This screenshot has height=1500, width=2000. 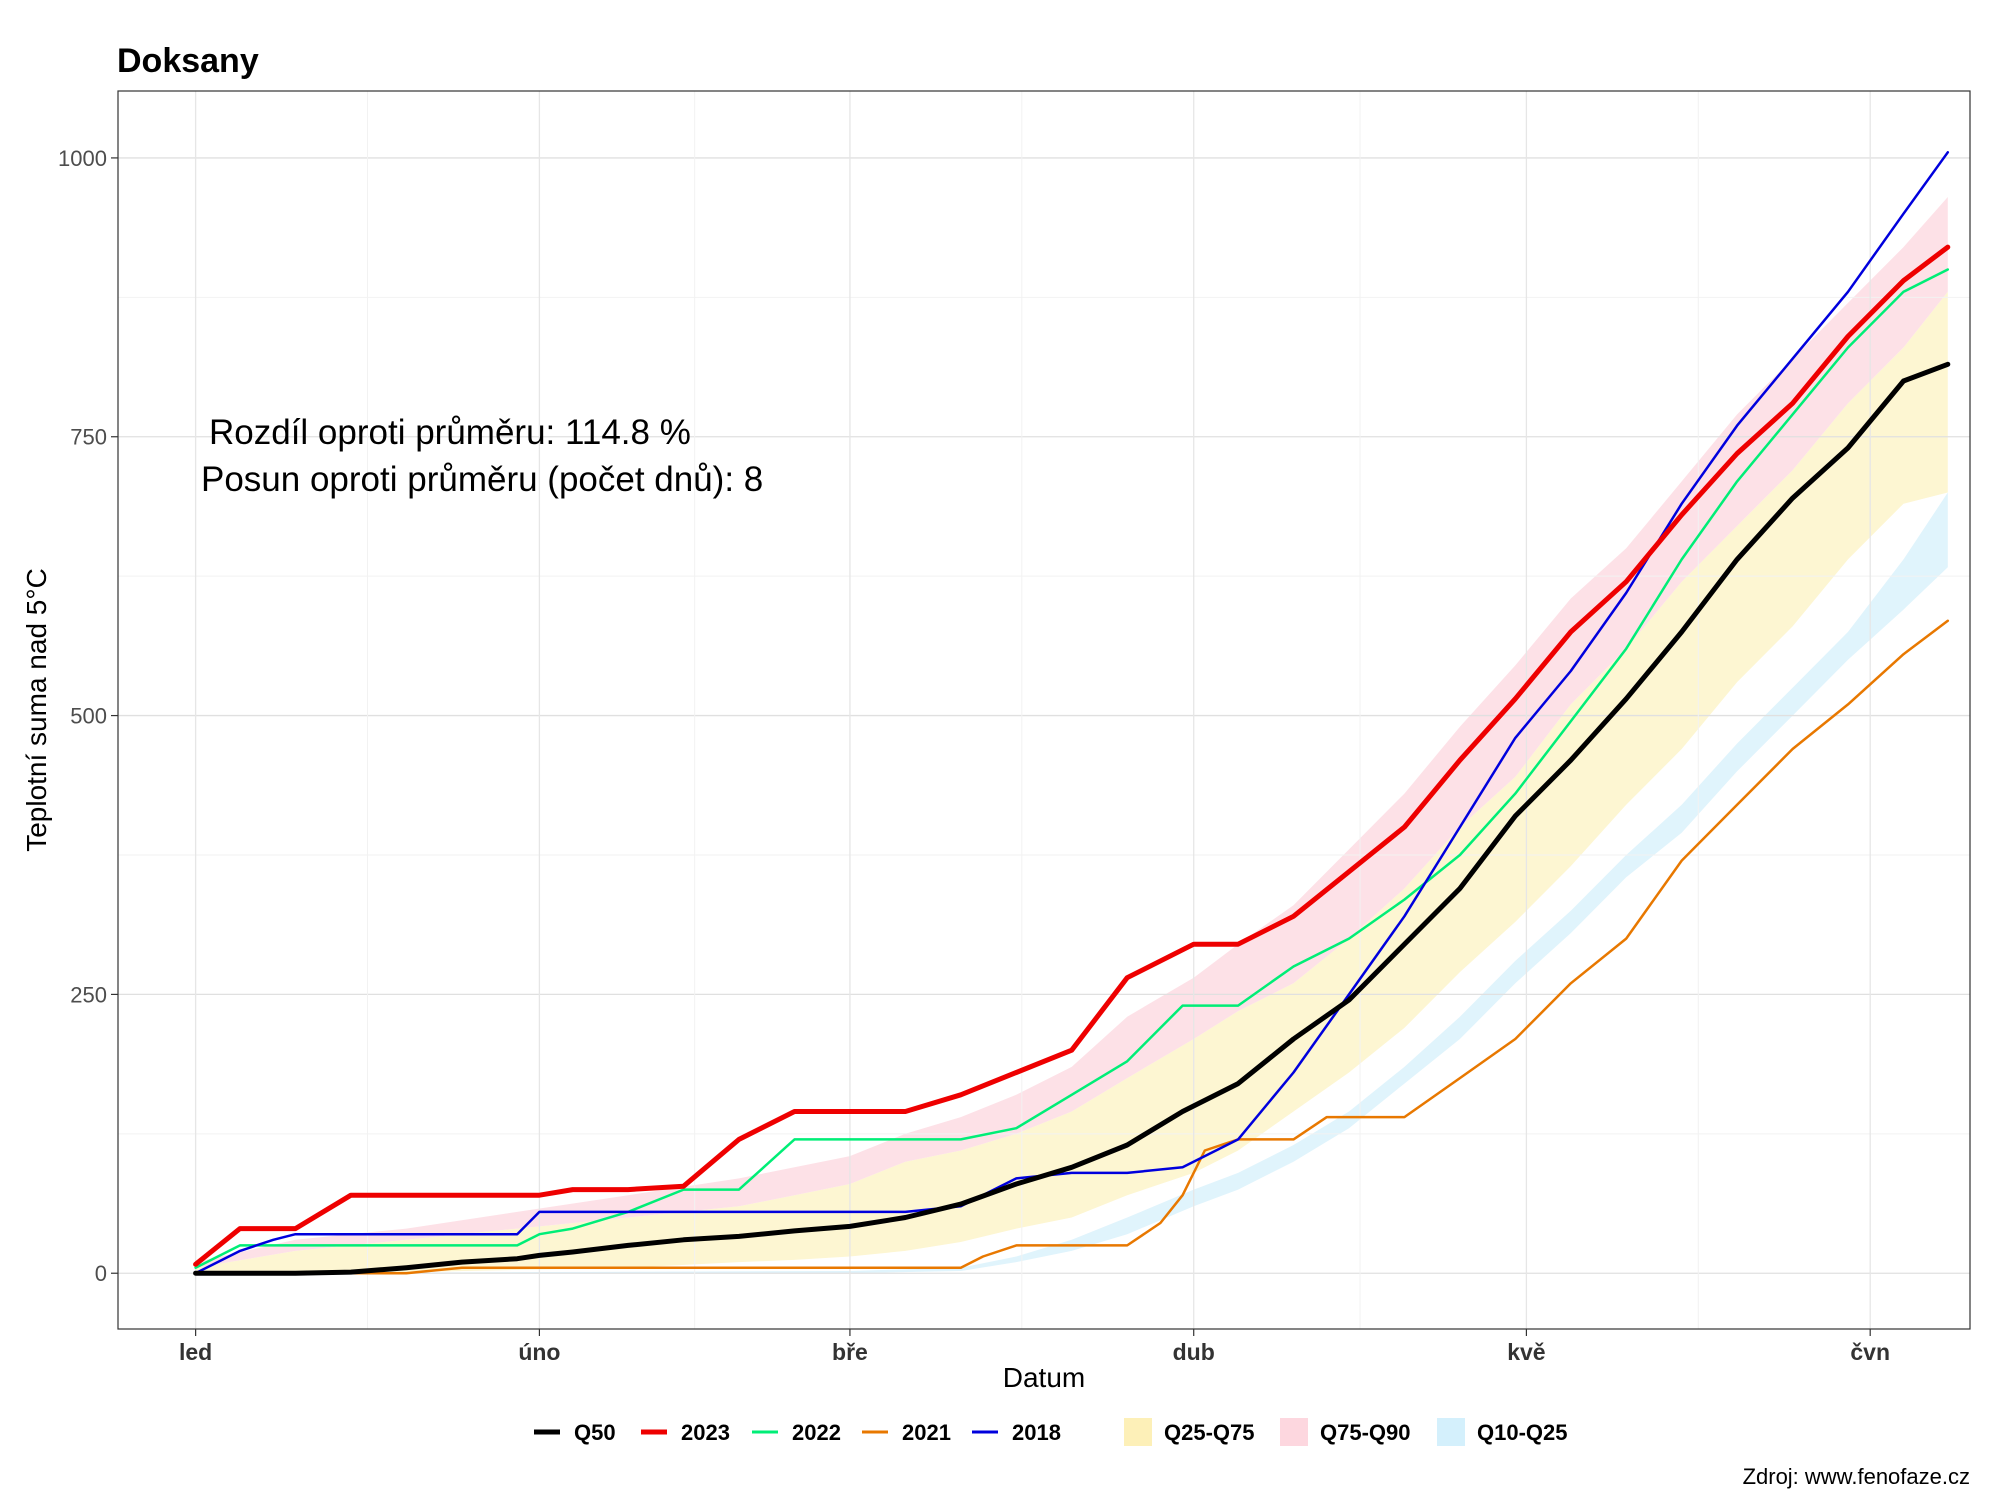 What do you see at coordinates (450, 432) in the screenshot?
I see `annotation-difference: Rozdíl oproti průměru: 114.8 %` at bounding box center [450, 432].